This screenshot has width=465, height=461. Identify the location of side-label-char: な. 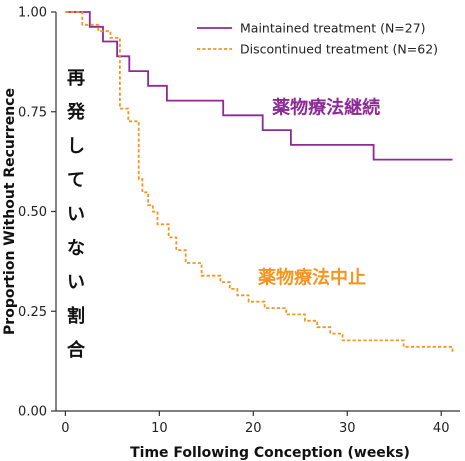
(76, 248).